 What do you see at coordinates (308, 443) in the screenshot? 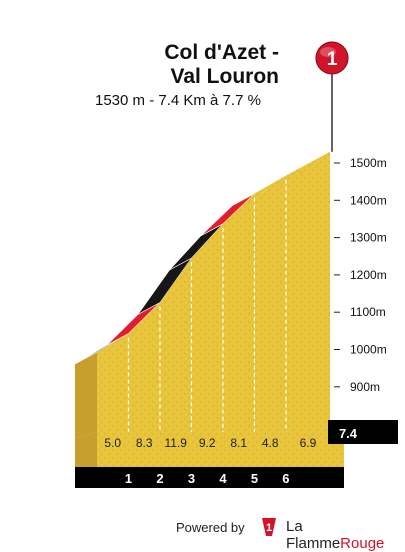
I see `grade-label: 6.9` at bounding box center [308, 443].